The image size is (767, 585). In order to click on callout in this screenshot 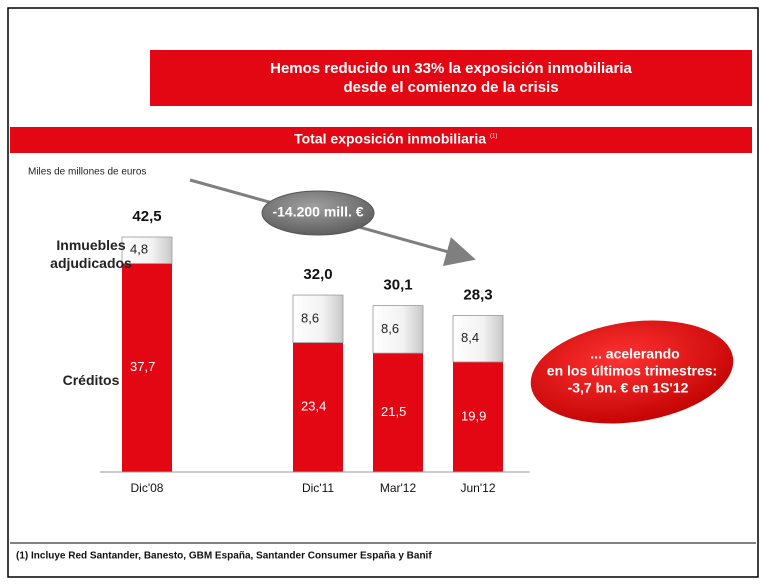, I will do `click(632, 372)`.